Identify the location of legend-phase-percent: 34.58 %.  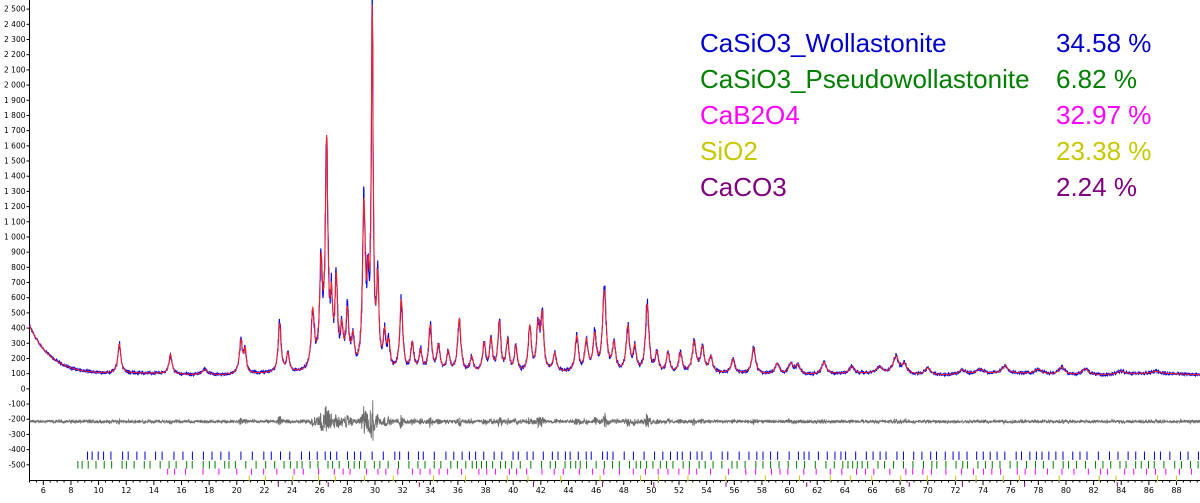
(1103, 43).